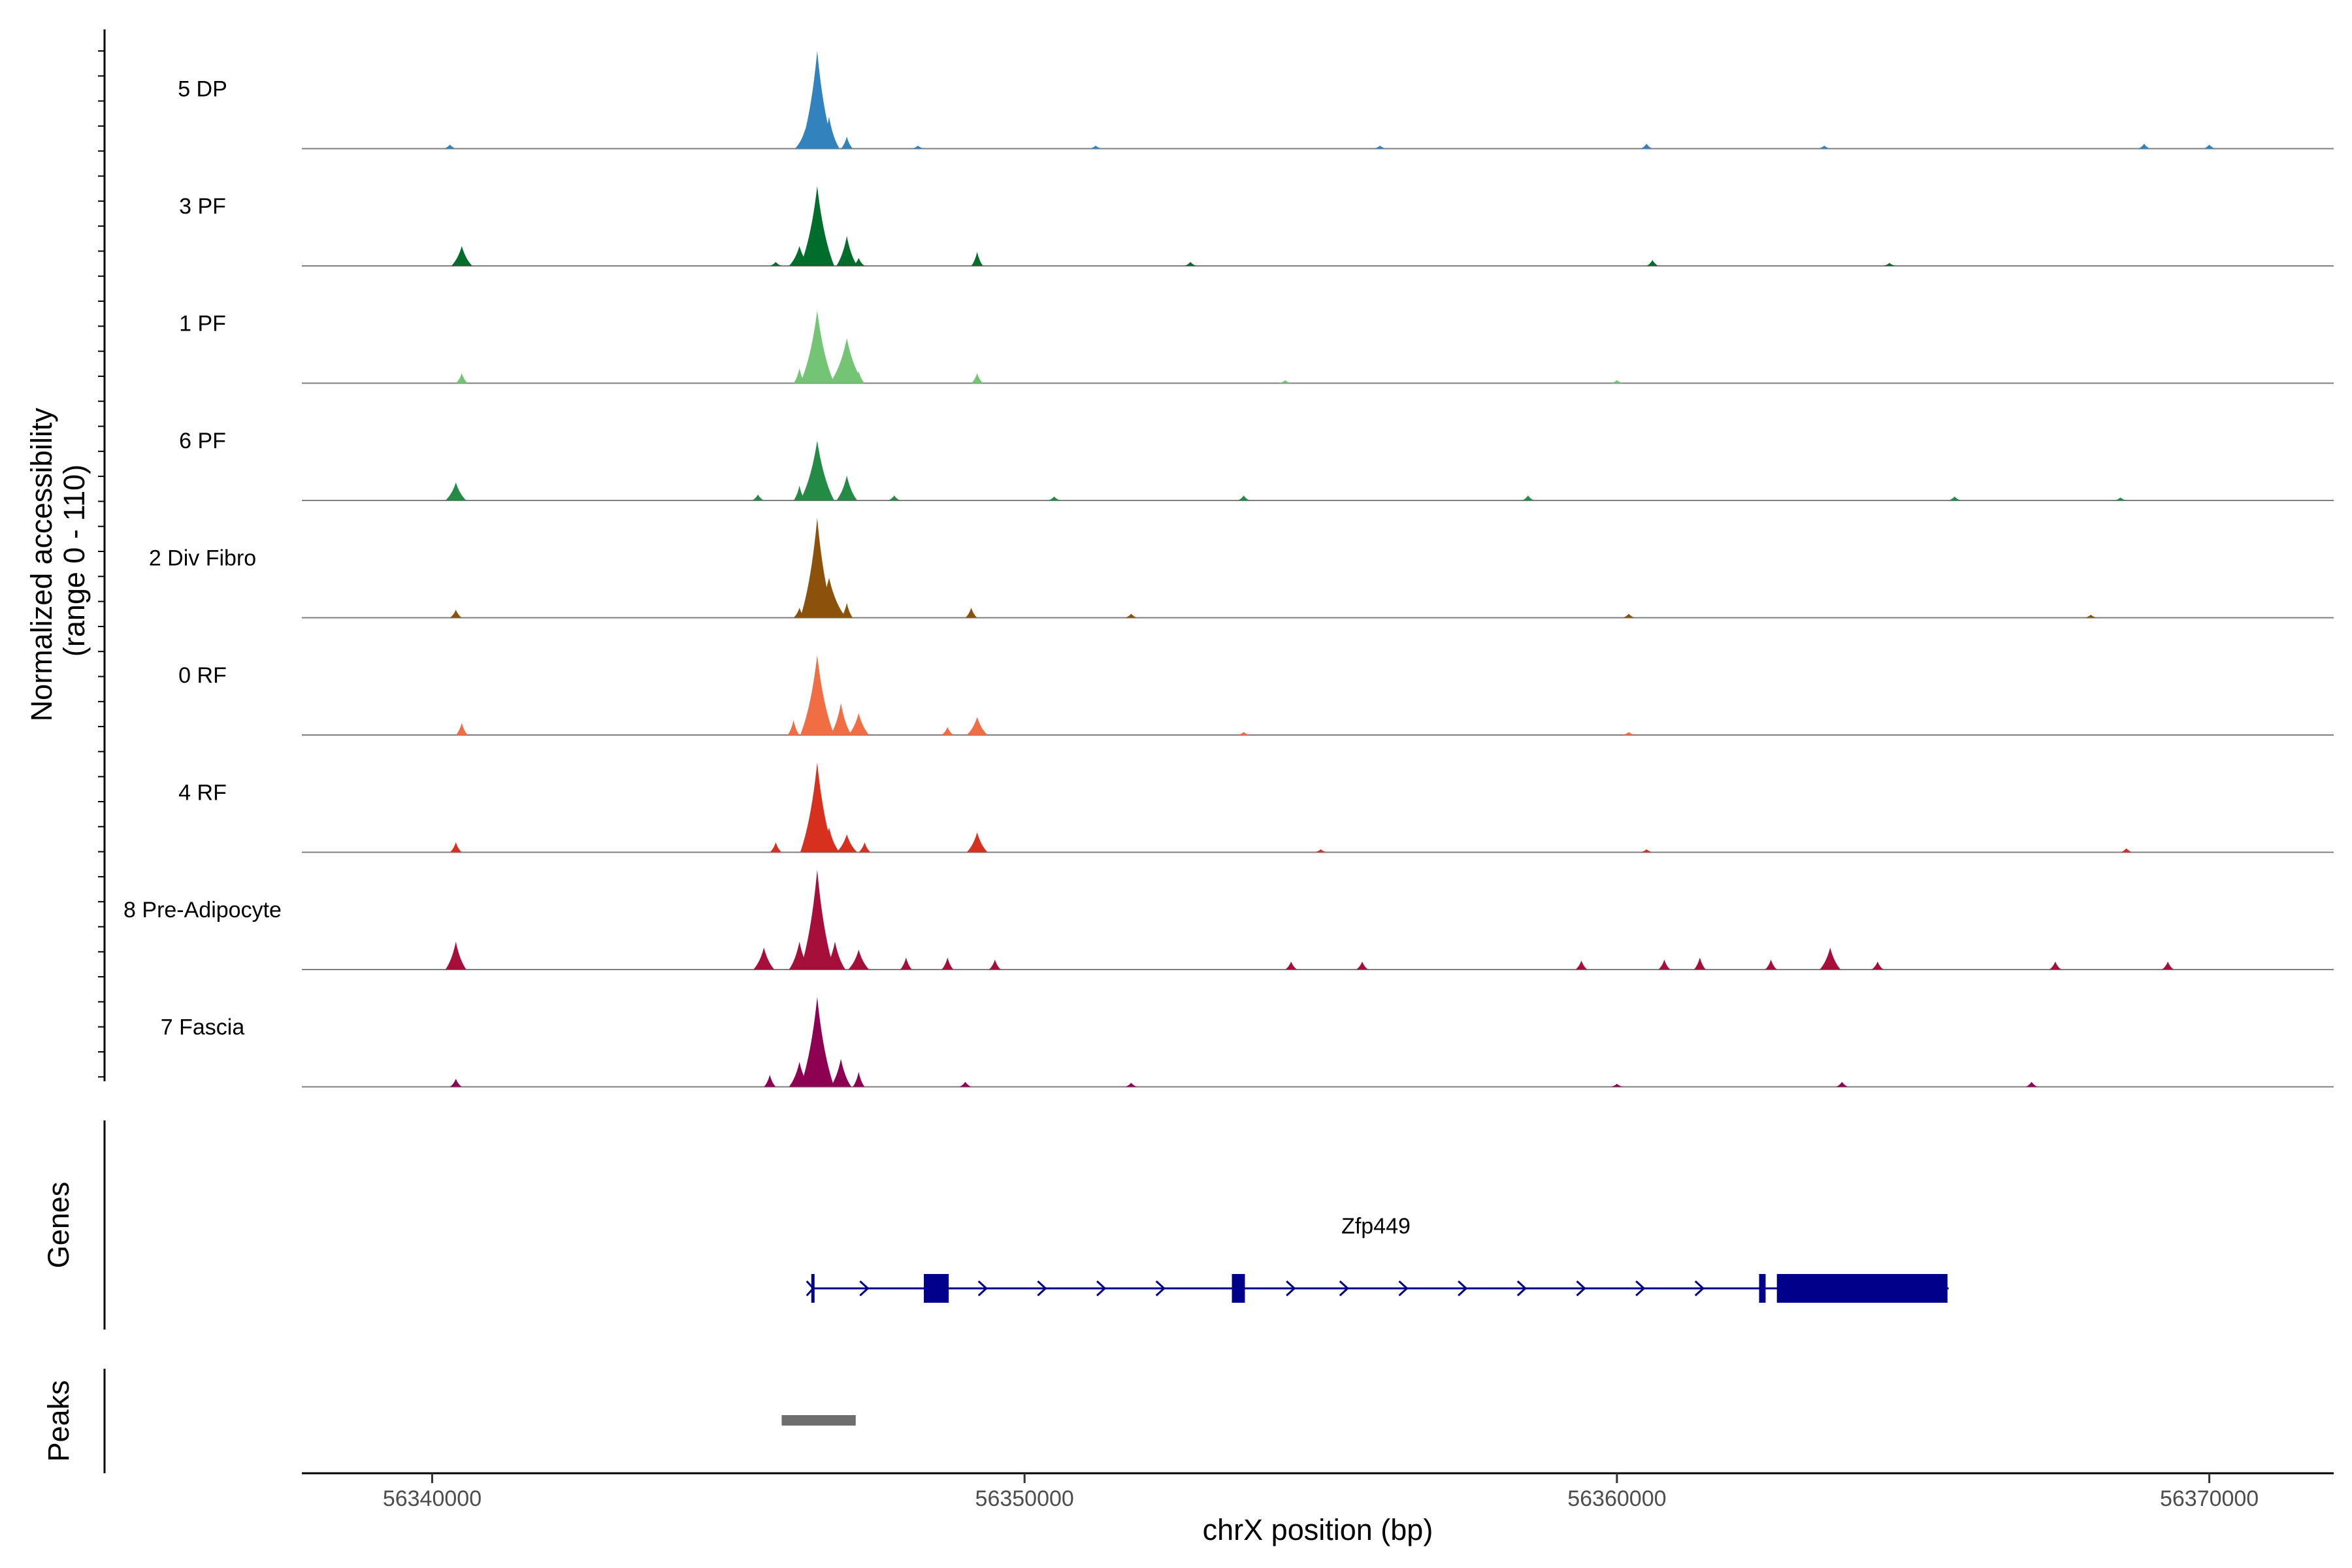 The width and height of the screenshot is (2352, 1568). Describe the element at coordinates (1376, 1226) in the screenshot. I see `gene-name-label: Zfp449` at that location.